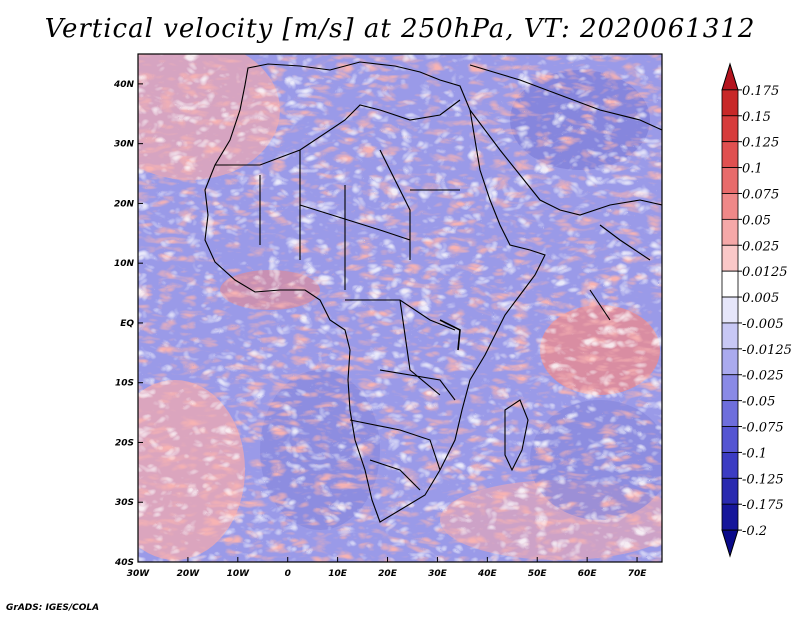 The height and width of the screenshot is (618, 800). I want to click on colorbar-label: 0.05, so click(756, 220).